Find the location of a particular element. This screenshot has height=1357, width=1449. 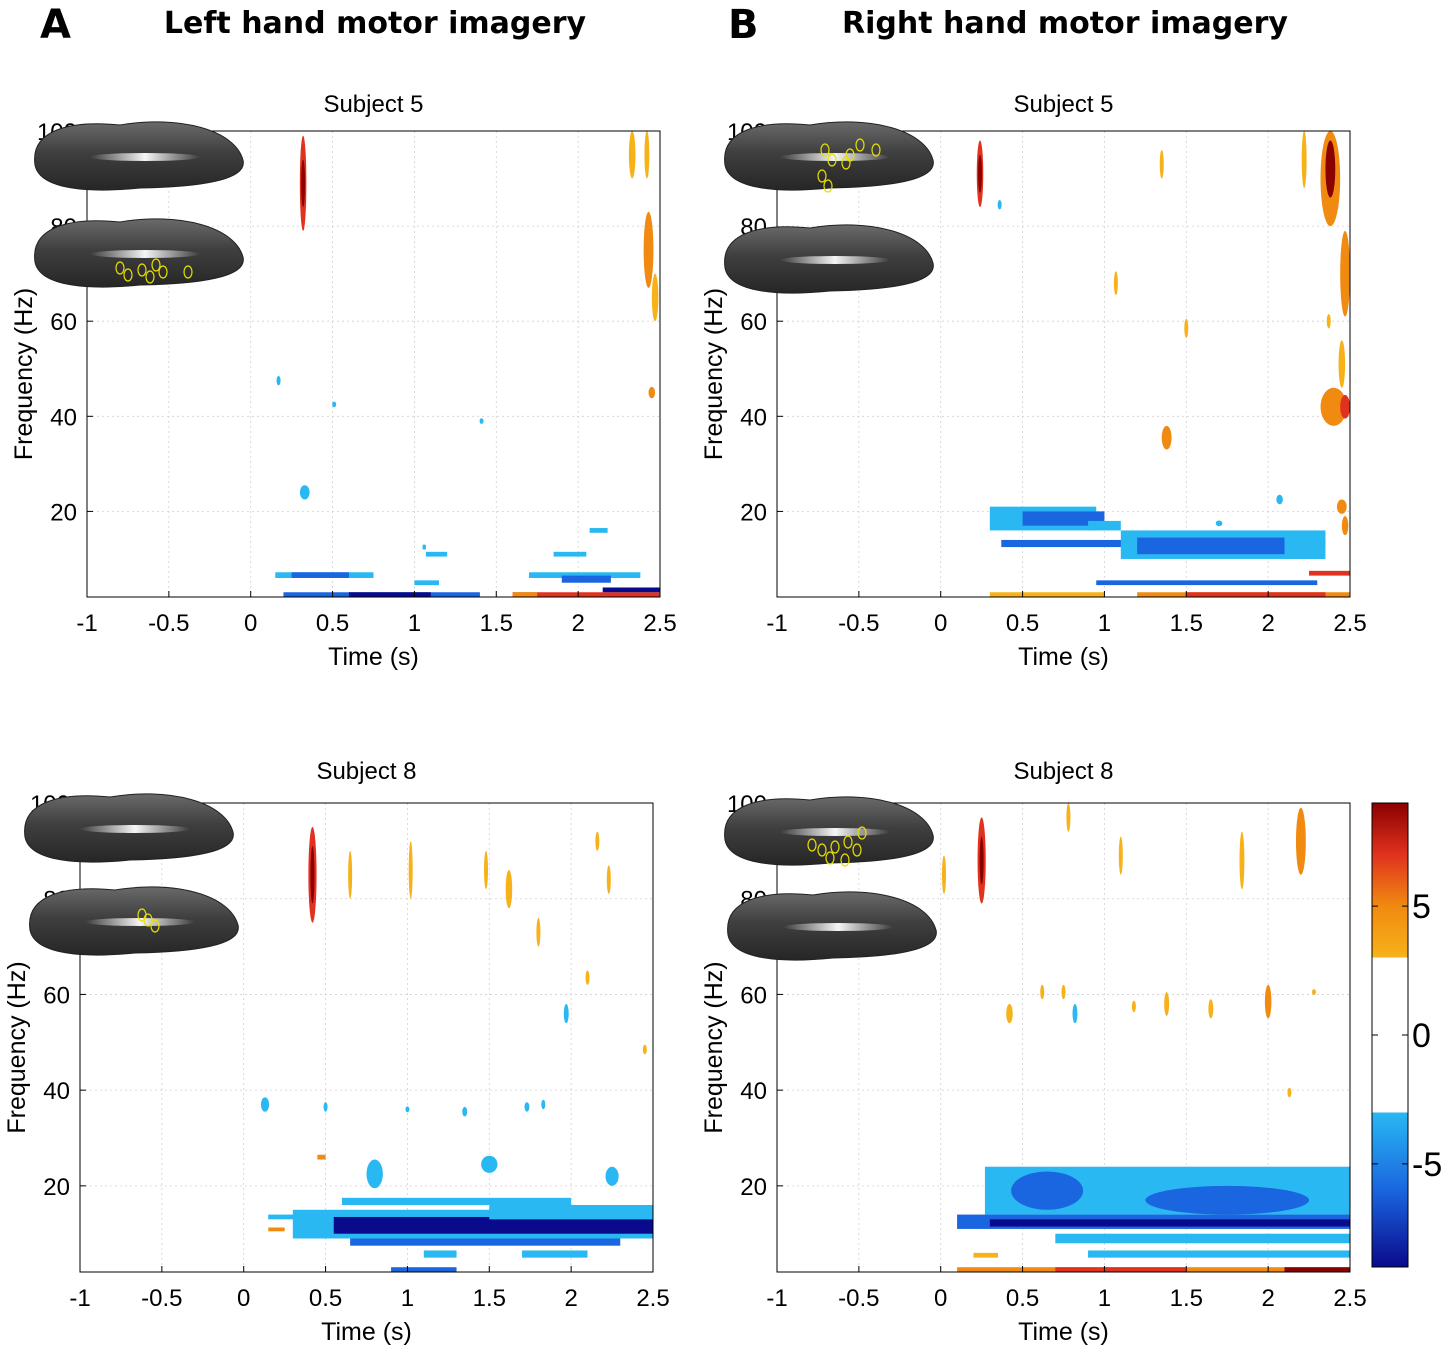

panel-label-b: B is located at coordinates (743, 25).